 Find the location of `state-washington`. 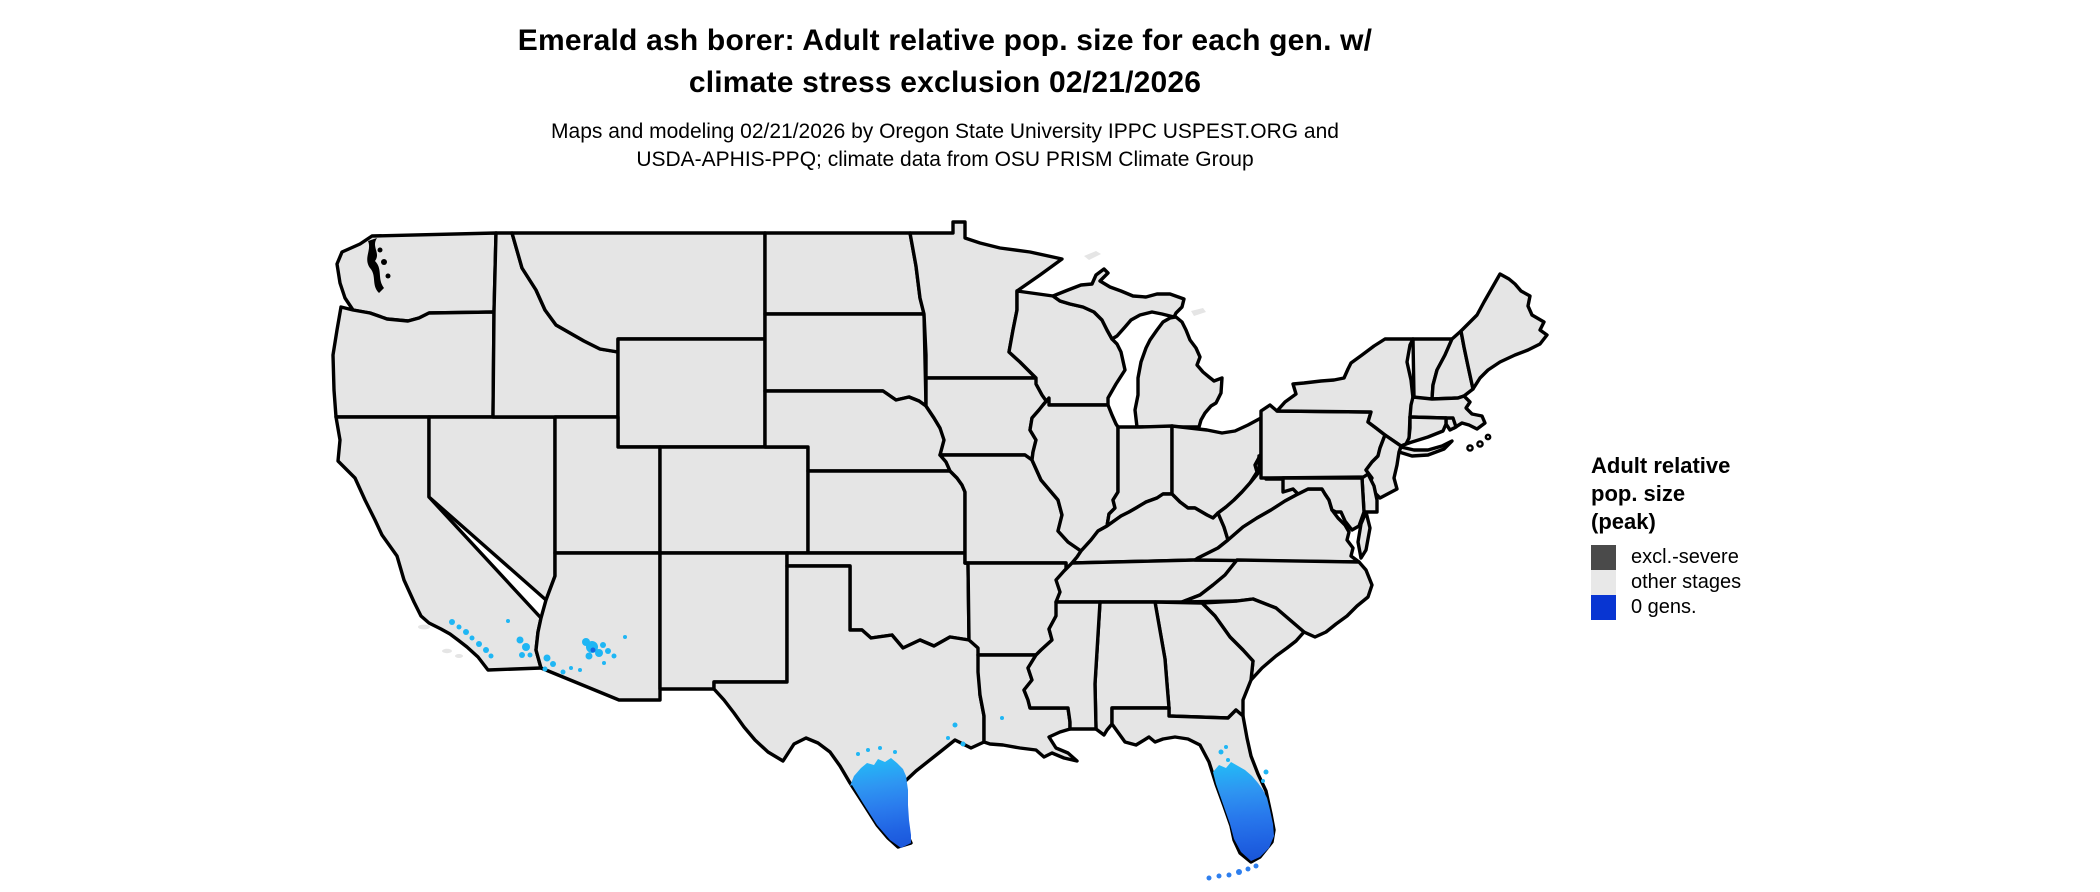

state-washington is located at coordinates (416, 277).